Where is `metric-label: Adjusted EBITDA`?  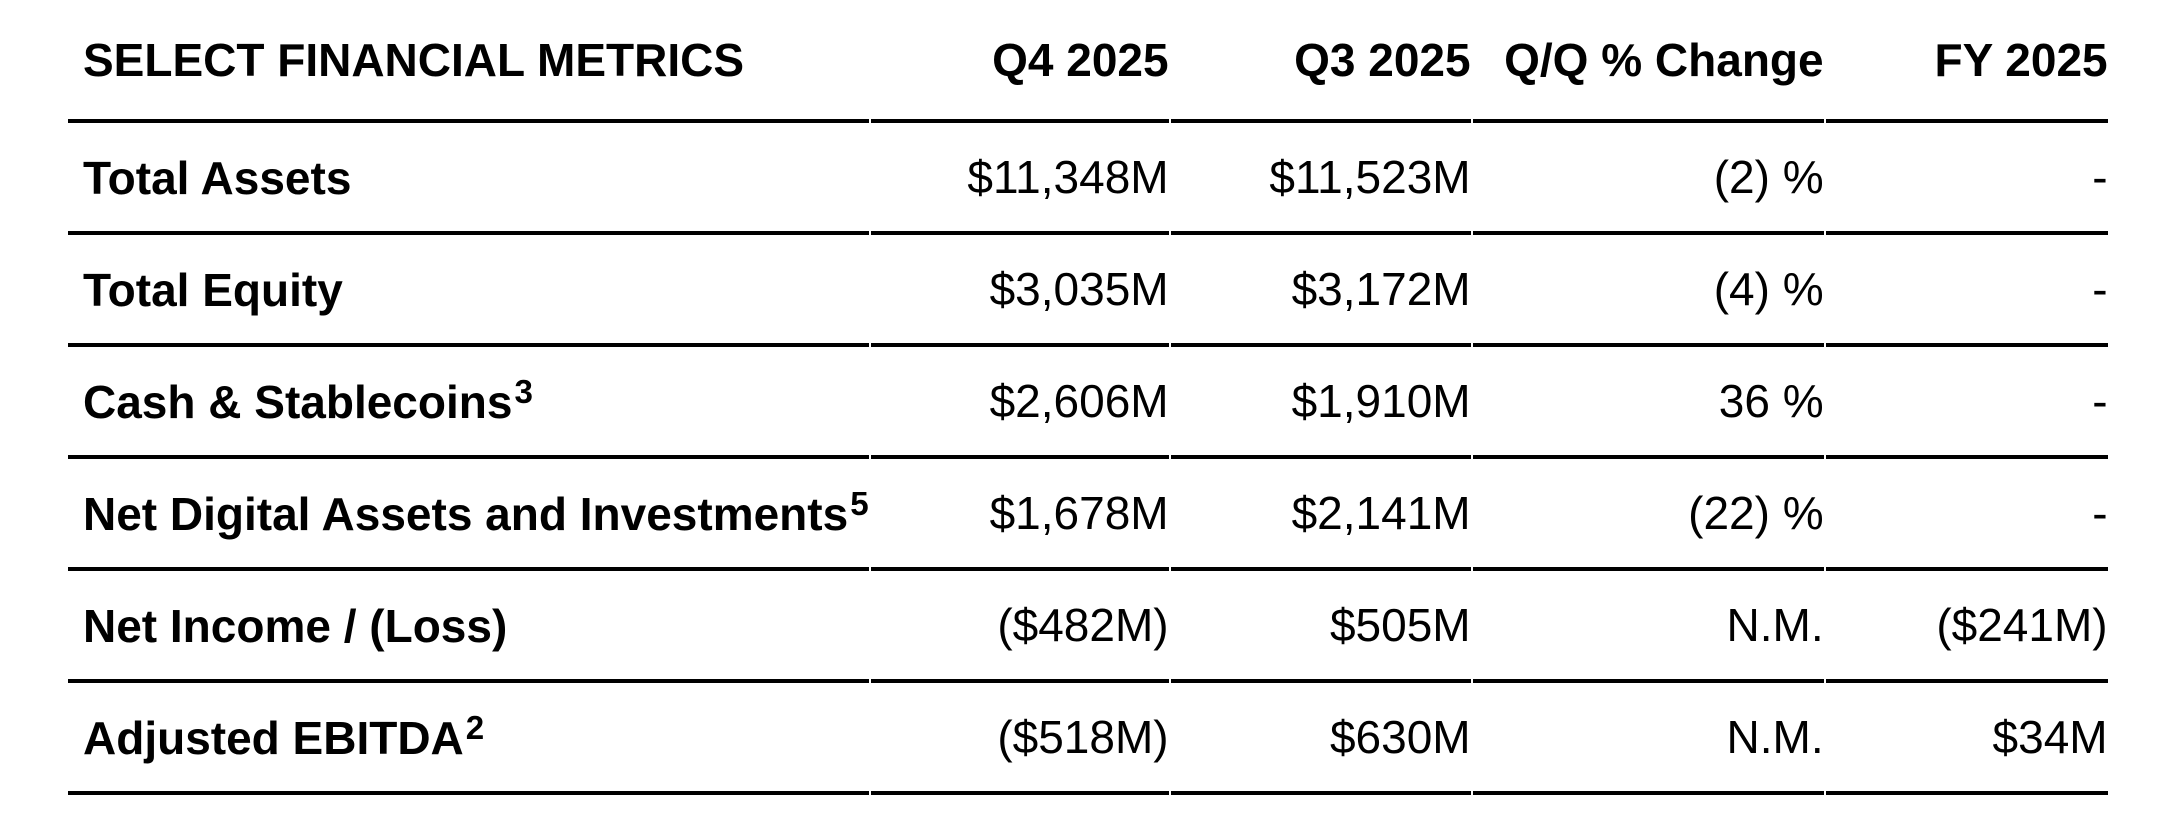
metric-label: Adjusted EBITDA is located at coordinates (273, 737).